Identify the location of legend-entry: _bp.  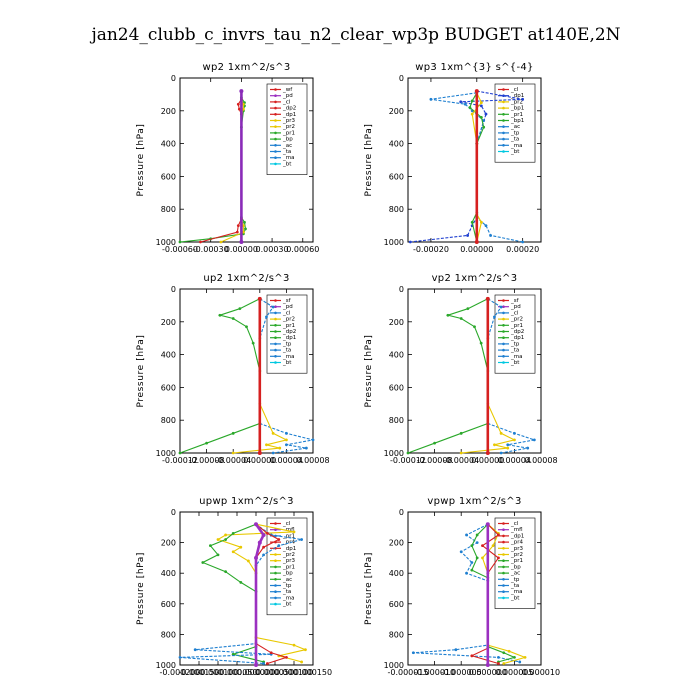
(515, 567).